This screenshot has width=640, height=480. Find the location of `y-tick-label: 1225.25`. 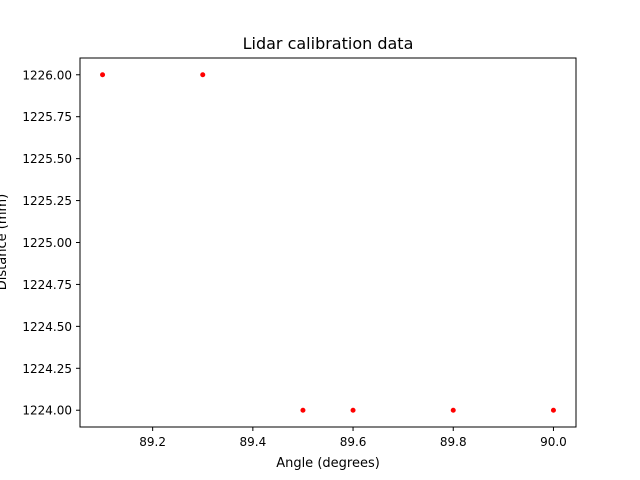

y-tick-label: 1225.25 is located at coordinates (47, 201).